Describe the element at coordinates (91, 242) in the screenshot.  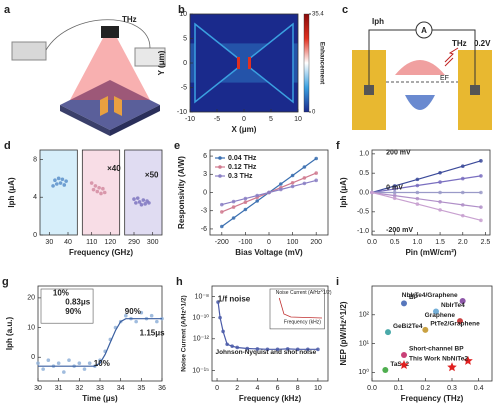
I see `x-tick-label: 110` at that location.